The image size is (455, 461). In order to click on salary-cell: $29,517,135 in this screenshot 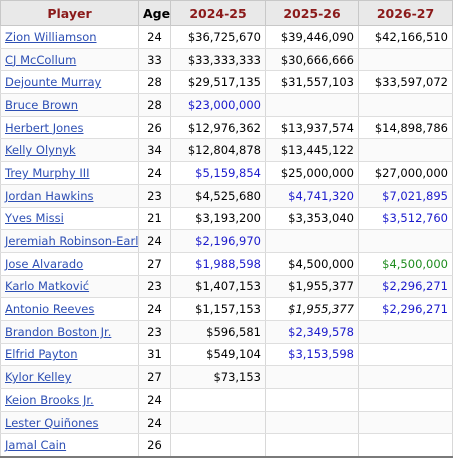, I will do `click(218, 82)`.